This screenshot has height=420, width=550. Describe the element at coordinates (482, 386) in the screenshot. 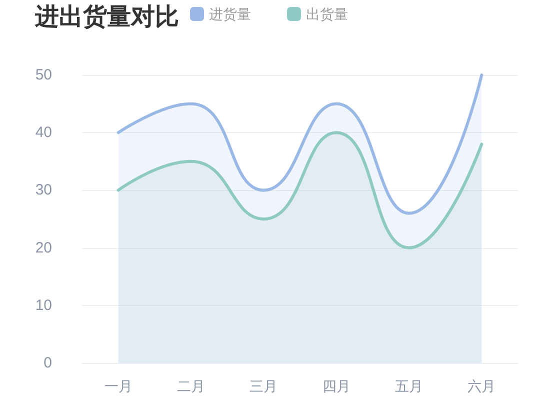

I see `x-tick-label: 六月` at that location.